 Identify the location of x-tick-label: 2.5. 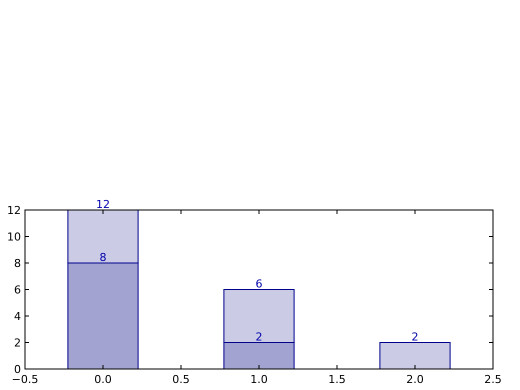
(493, 379).